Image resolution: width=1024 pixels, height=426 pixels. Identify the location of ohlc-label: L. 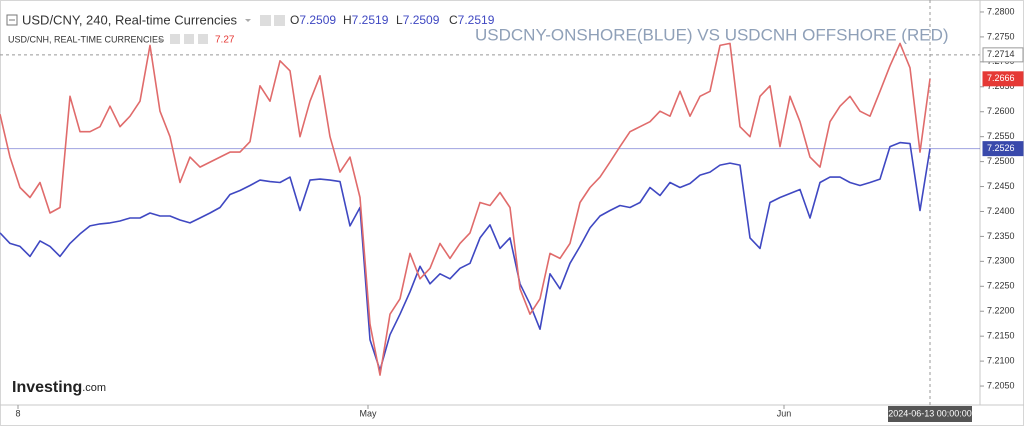
(399, 20).